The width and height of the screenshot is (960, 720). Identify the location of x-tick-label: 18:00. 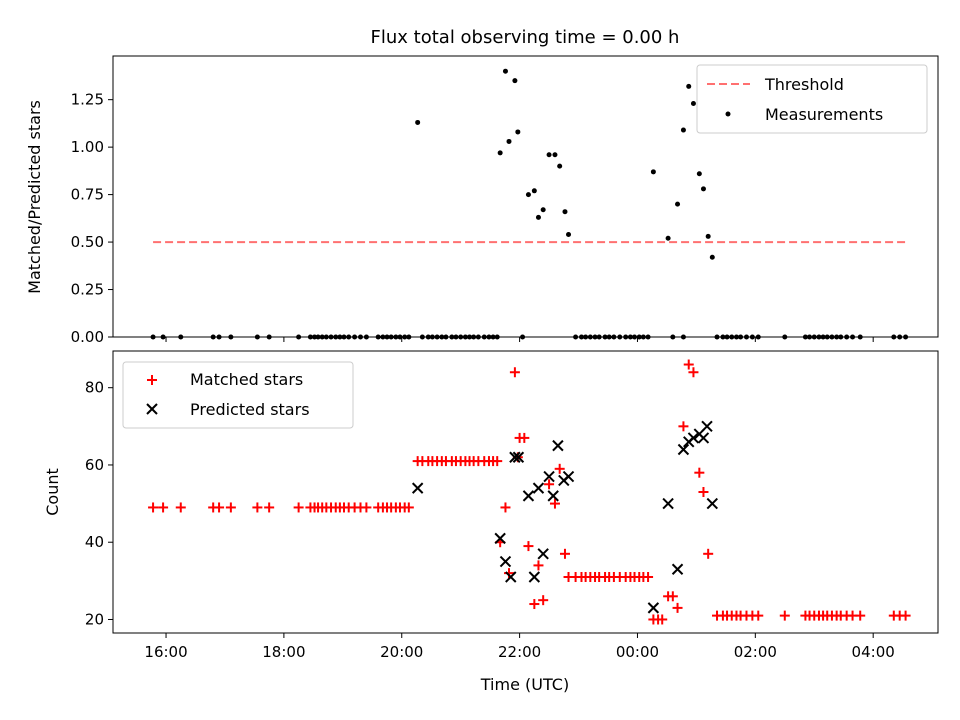
(283, 652).